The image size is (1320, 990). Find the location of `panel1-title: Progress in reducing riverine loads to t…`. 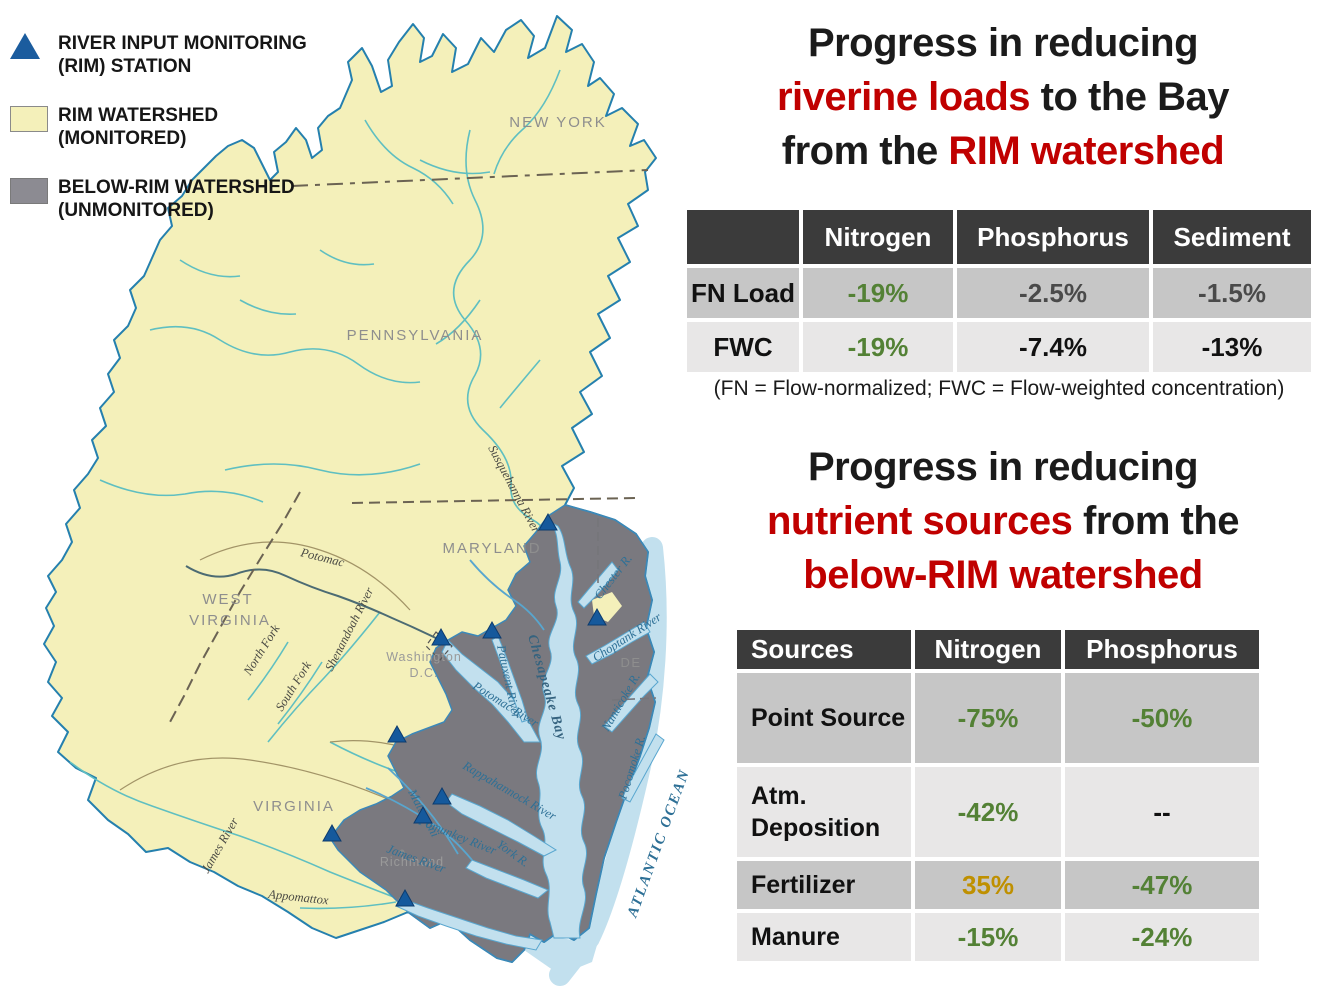

panel1-title: Progress in reducing riverine loads to t… is located at coordinates (1003, 97).